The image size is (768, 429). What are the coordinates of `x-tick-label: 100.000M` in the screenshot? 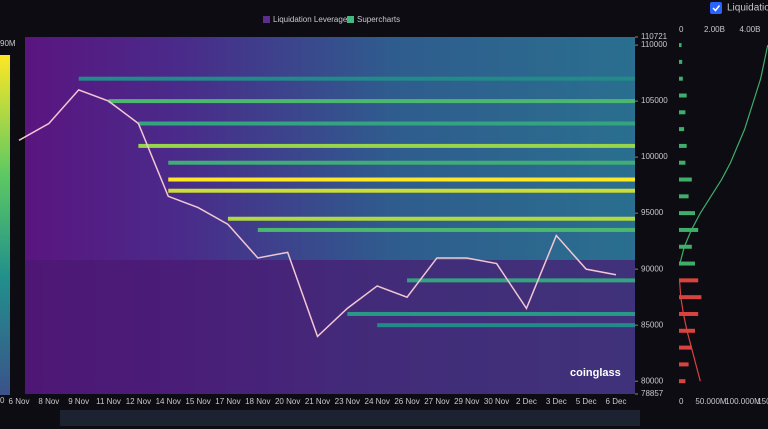 It's located at (743, 401).